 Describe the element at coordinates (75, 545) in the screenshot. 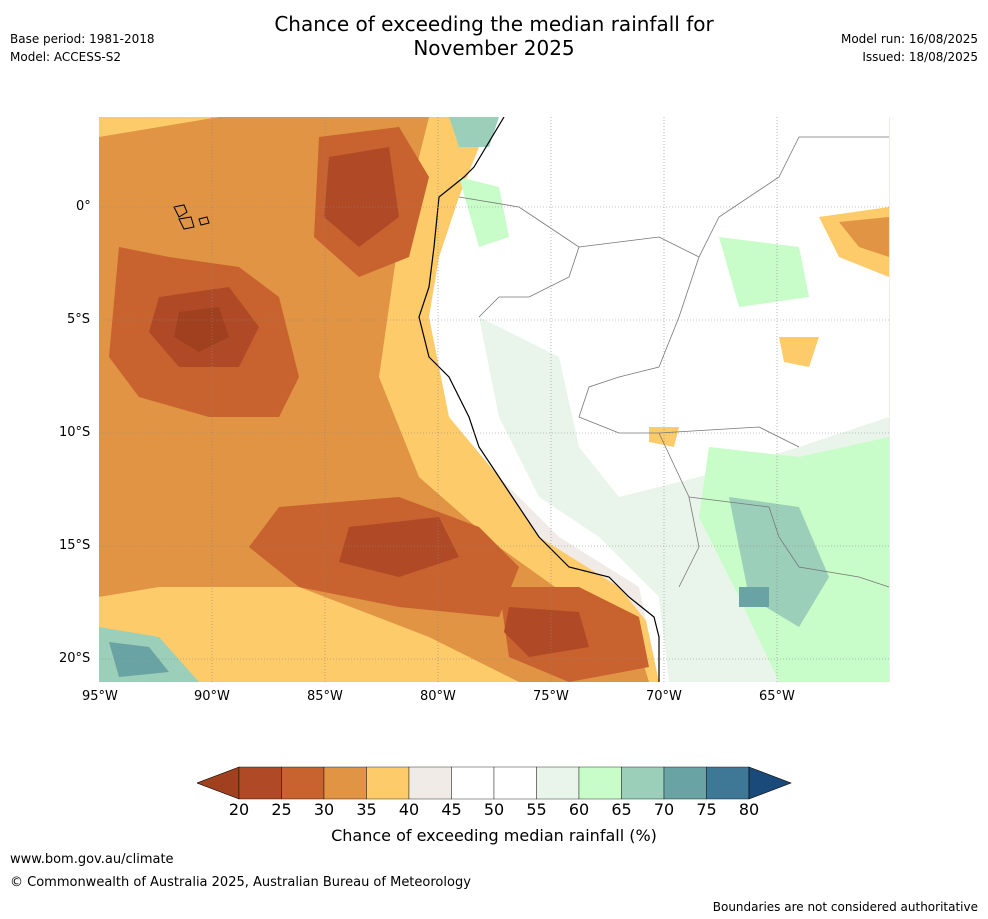

I see `lat-label-15s: 15°S` at that location.